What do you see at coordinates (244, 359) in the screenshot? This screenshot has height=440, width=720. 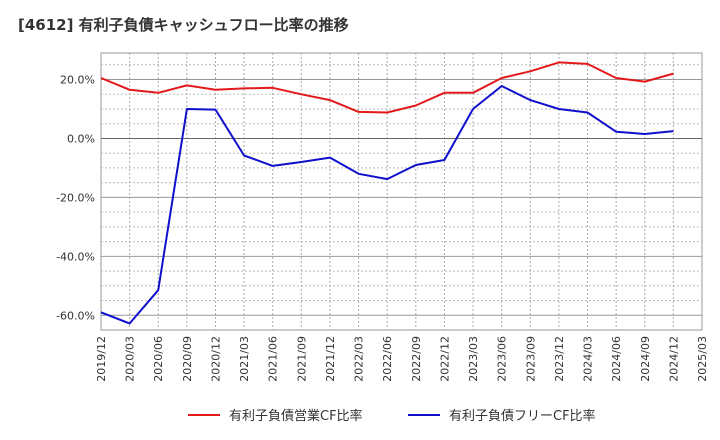 I see `x-tick-label: 2021/03` at bounding box center [244, 359].